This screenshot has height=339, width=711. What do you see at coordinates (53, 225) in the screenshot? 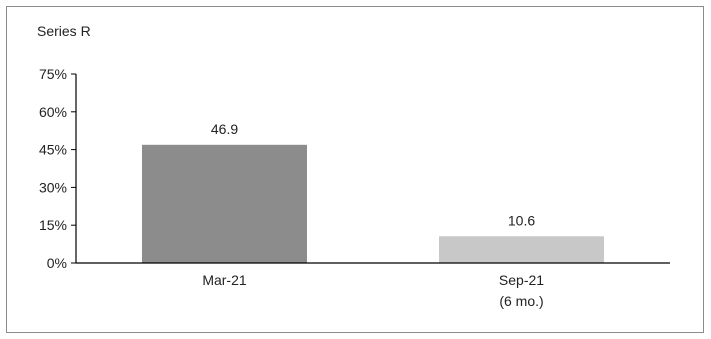
I see `y-tick-label: 15%` at bounding box center [53, 225].